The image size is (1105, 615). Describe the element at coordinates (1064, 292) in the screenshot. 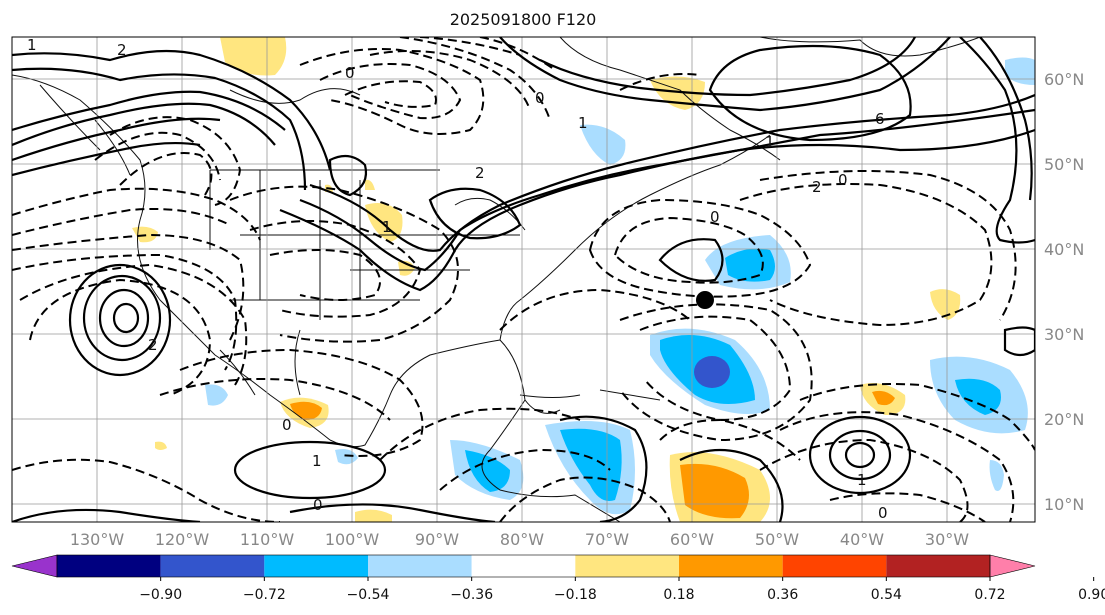

I see `latitude-axis: 60°N 50°N 40°N 30°N 20°N 10°N` at that location.